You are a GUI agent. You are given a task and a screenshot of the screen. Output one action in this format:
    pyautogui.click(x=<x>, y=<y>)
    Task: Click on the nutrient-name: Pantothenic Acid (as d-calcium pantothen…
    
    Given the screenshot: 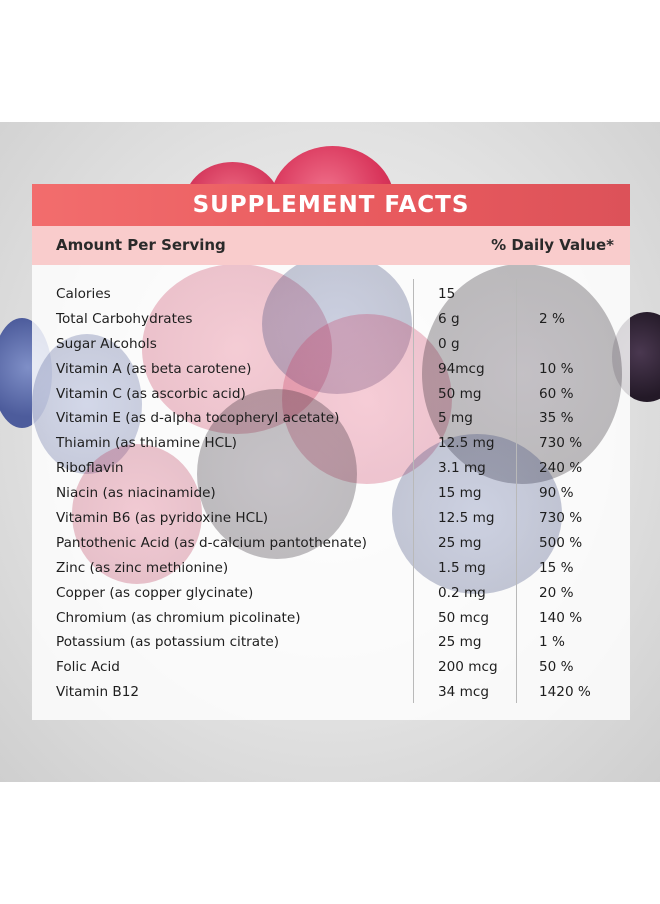 What is the action you would take?
    pyautogui.click(x=211, y=542)
    